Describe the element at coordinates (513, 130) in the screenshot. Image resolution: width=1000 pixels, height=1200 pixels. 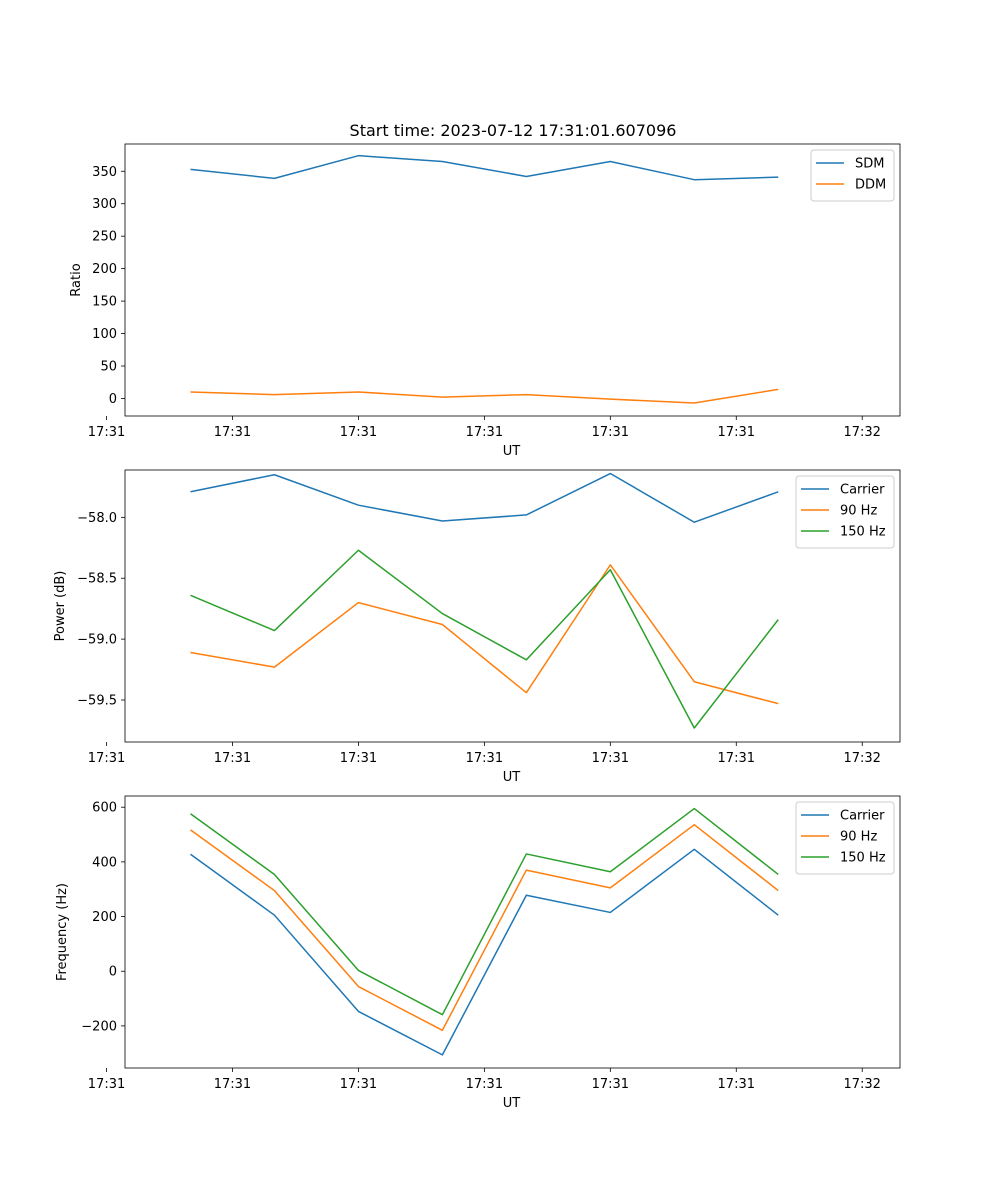
I see `chart-title: Start time: 2023-07-12 17:31:01.607096` at that location.